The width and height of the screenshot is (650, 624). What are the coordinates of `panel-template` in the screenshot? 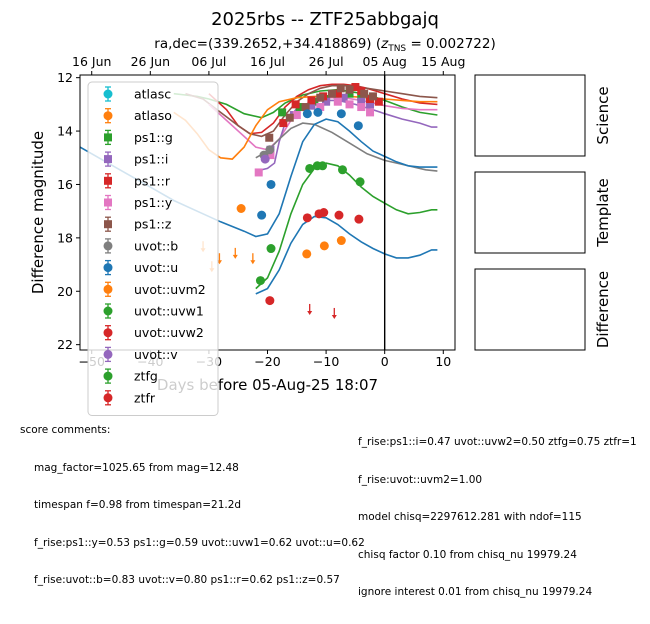 It's located at (530, 212).